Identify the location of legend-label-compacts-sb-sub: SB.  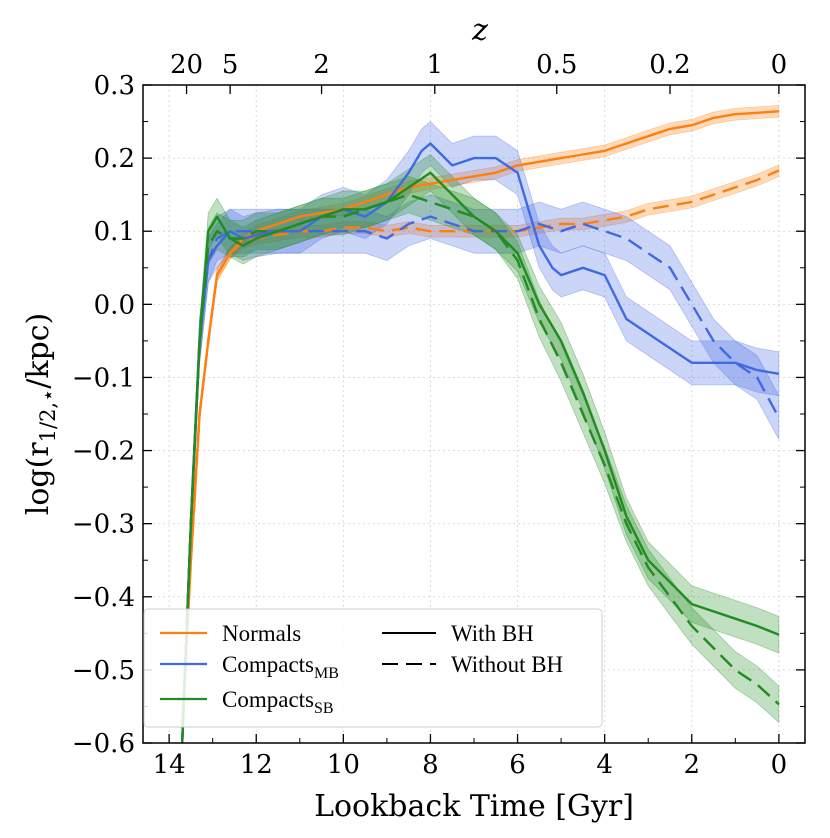
(324, 708).